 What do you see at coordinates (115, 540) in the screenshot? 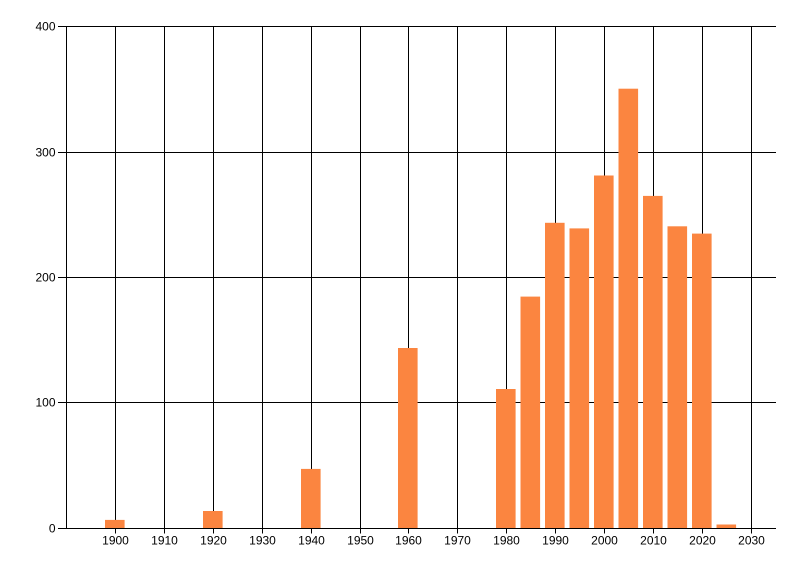
I see `svg-text: 1900` at bounding box center [115, 540].